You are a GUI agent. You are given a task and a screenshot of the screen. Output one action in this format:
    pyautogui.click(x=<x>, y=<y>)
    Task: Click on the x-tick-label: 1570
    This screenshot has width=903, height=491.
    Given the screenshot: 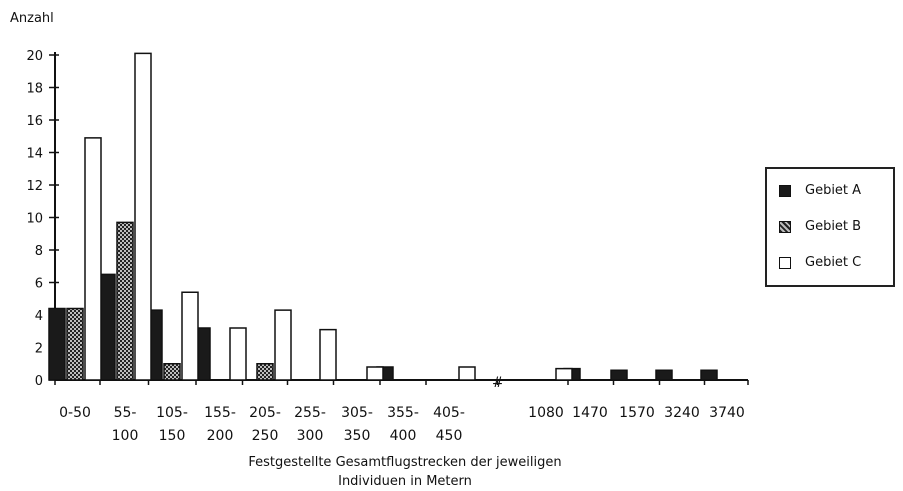 What is the action you would take?
    pyautogui.click(x=637, y=413)
    